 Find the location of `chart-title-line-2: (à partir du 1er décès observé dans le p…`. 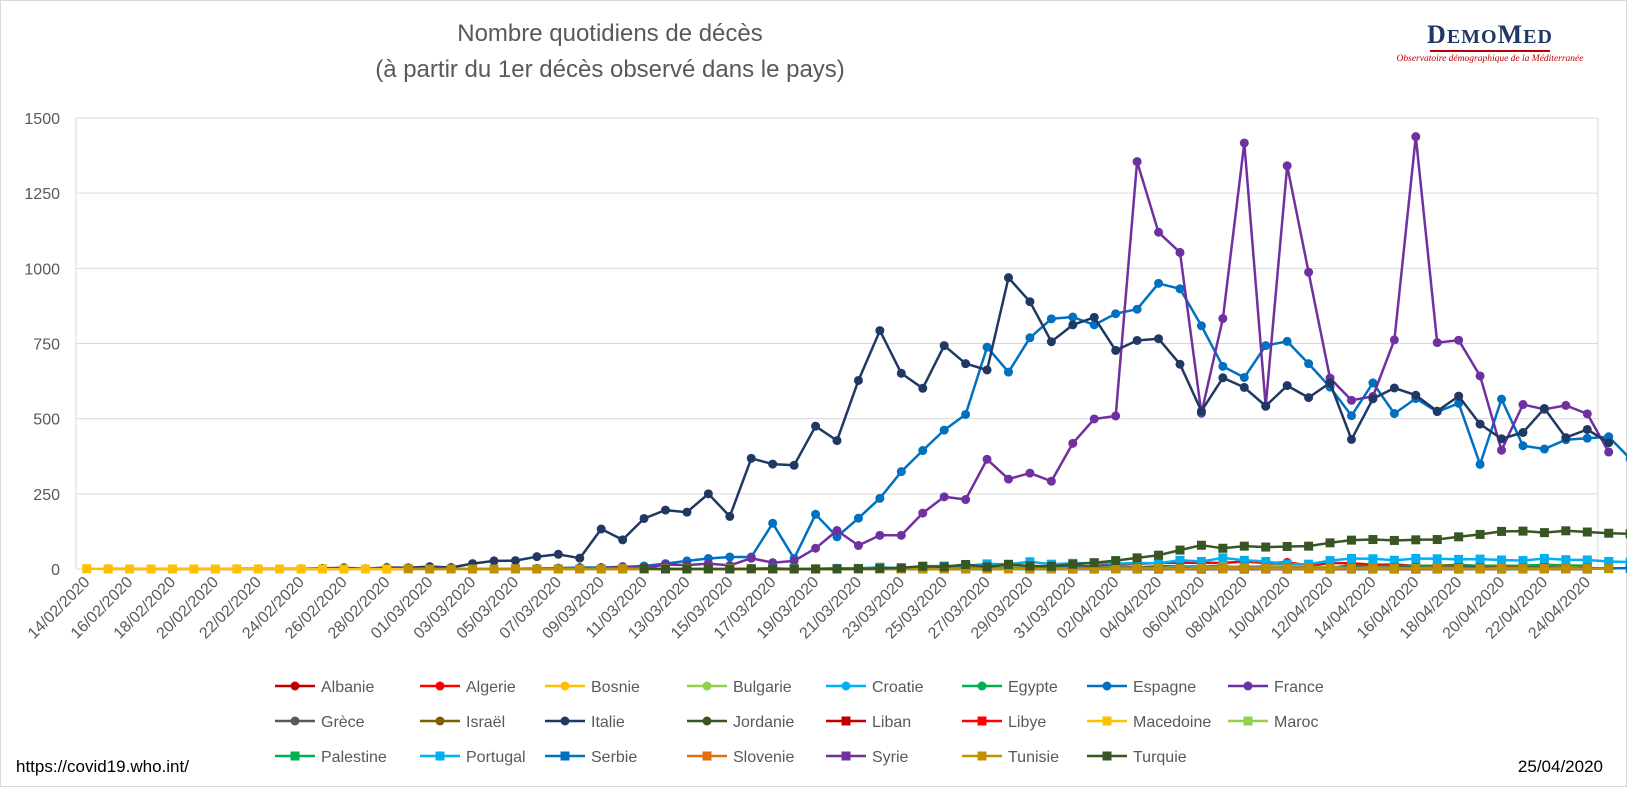

chart-title-line-2: (à partir du 1er décès observé dans le p… is located at coordinates (610, 69).